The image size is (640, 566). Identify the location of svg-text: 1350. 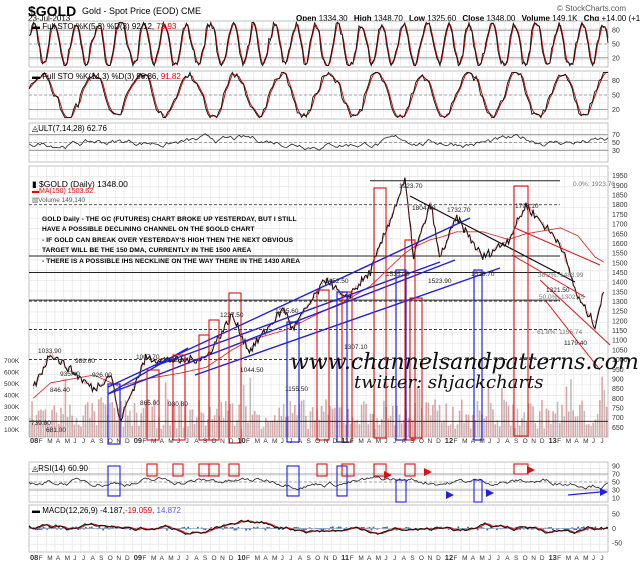
(620, 292).